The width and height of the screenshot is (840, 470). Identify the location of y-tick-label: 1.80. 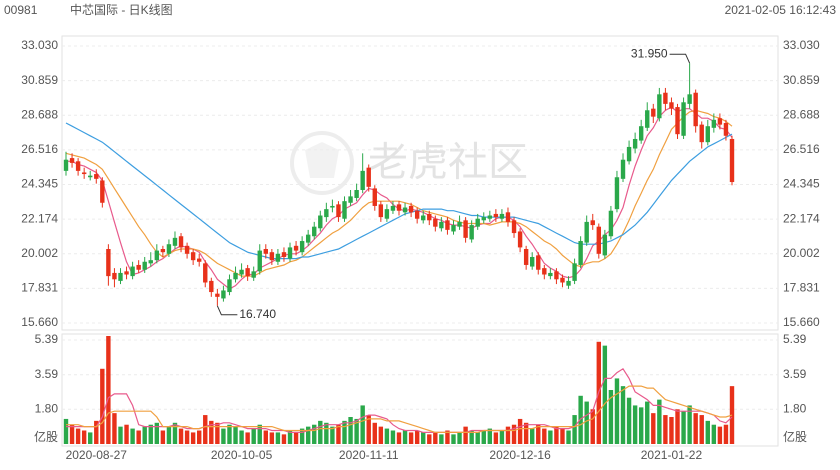
(47, 408).